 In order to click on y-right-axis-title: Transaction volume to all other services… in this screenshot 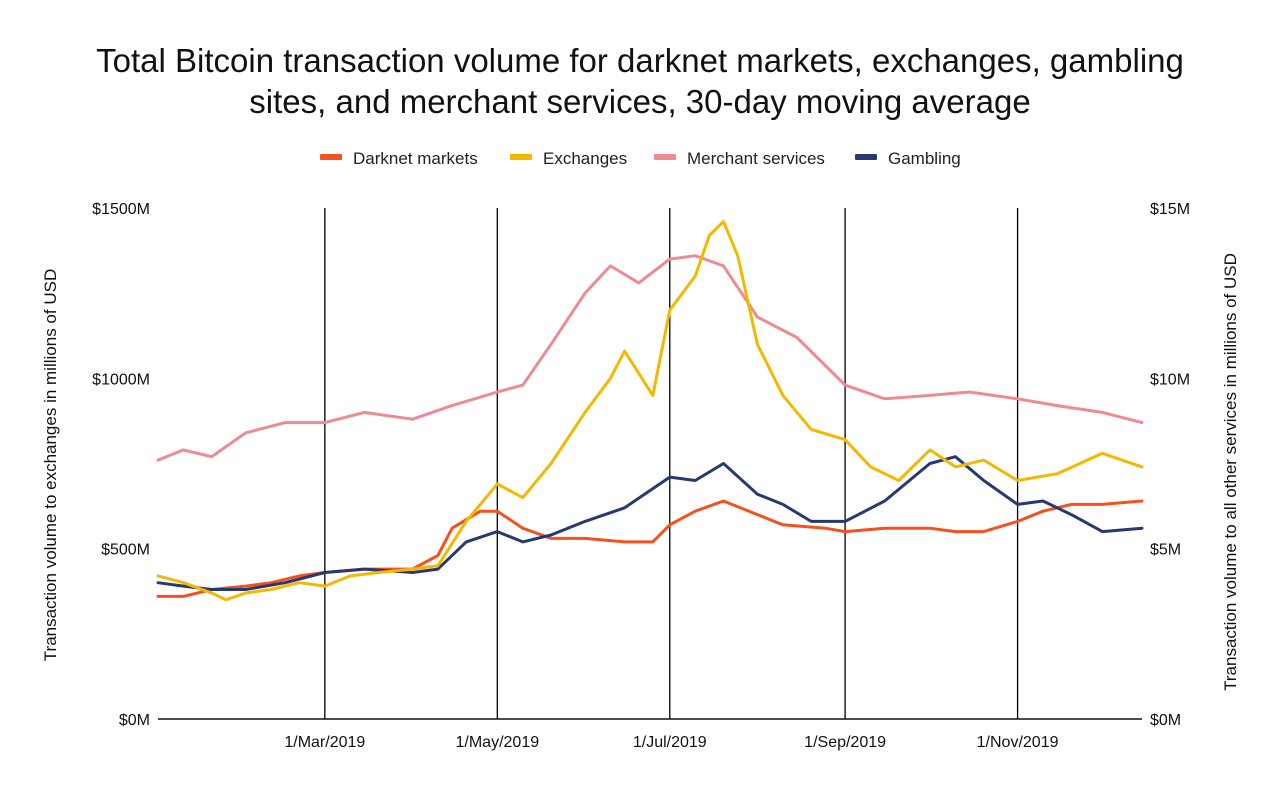, I will do `click(1230, 472)`.